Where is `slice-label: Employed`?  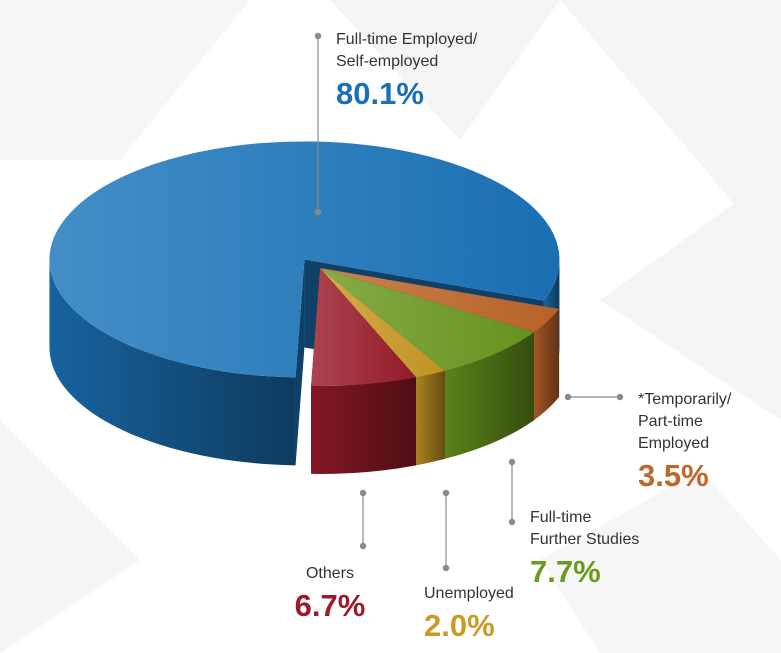
slice-label: Employed is located at coordinates (673, 443).